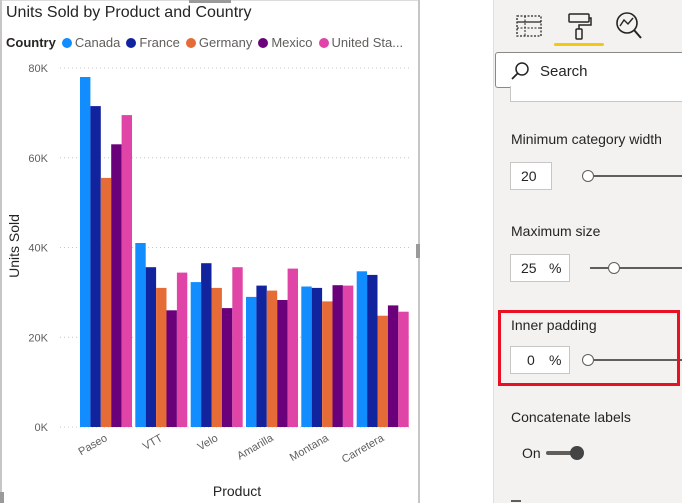 Image resolution: width=682 pixels, height=503 pixels. What do you see at coordinates (636, 268) in the screenshot?
I see `max-size-slider` at bounding box center [636, 268].